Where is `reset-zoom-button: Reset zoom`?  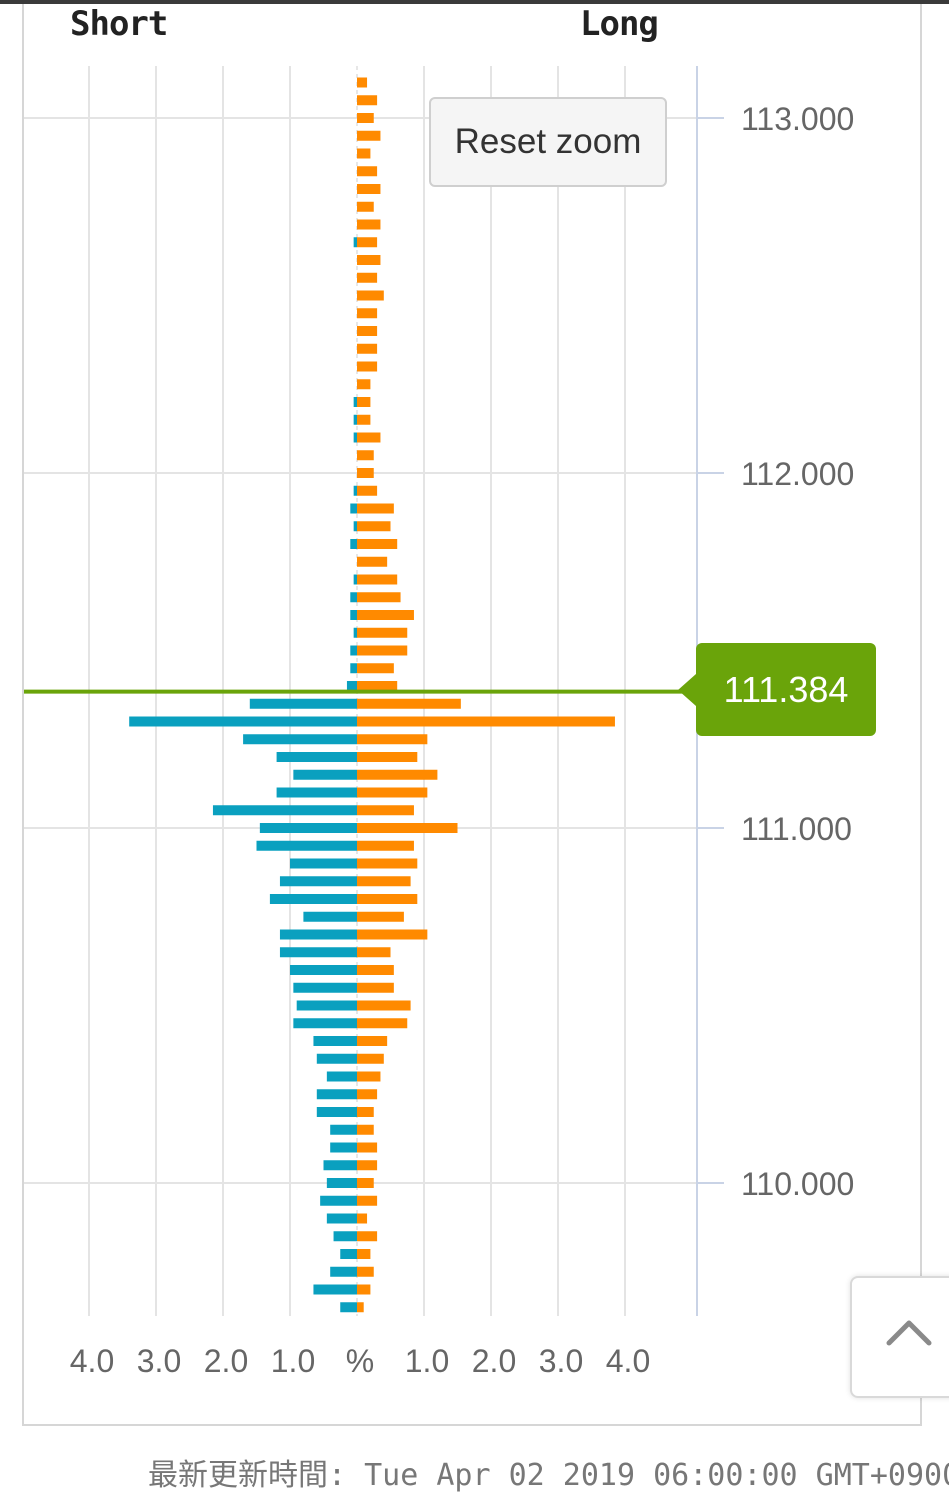
reset-zoom-button: Reset zoom is located at coordinates (548, 142).